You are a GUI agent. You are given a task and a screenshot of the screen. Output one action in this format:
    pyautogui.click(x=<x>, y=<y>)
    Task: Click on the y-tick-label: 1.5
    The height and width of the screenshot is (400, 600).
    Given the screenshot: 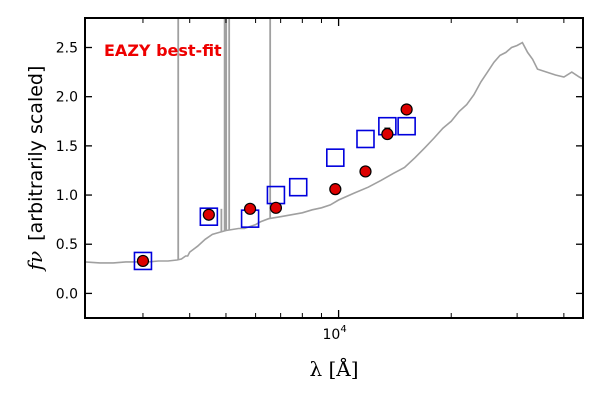 What is the action you would take?
    pyautogui.click(x=67, y=147)
    